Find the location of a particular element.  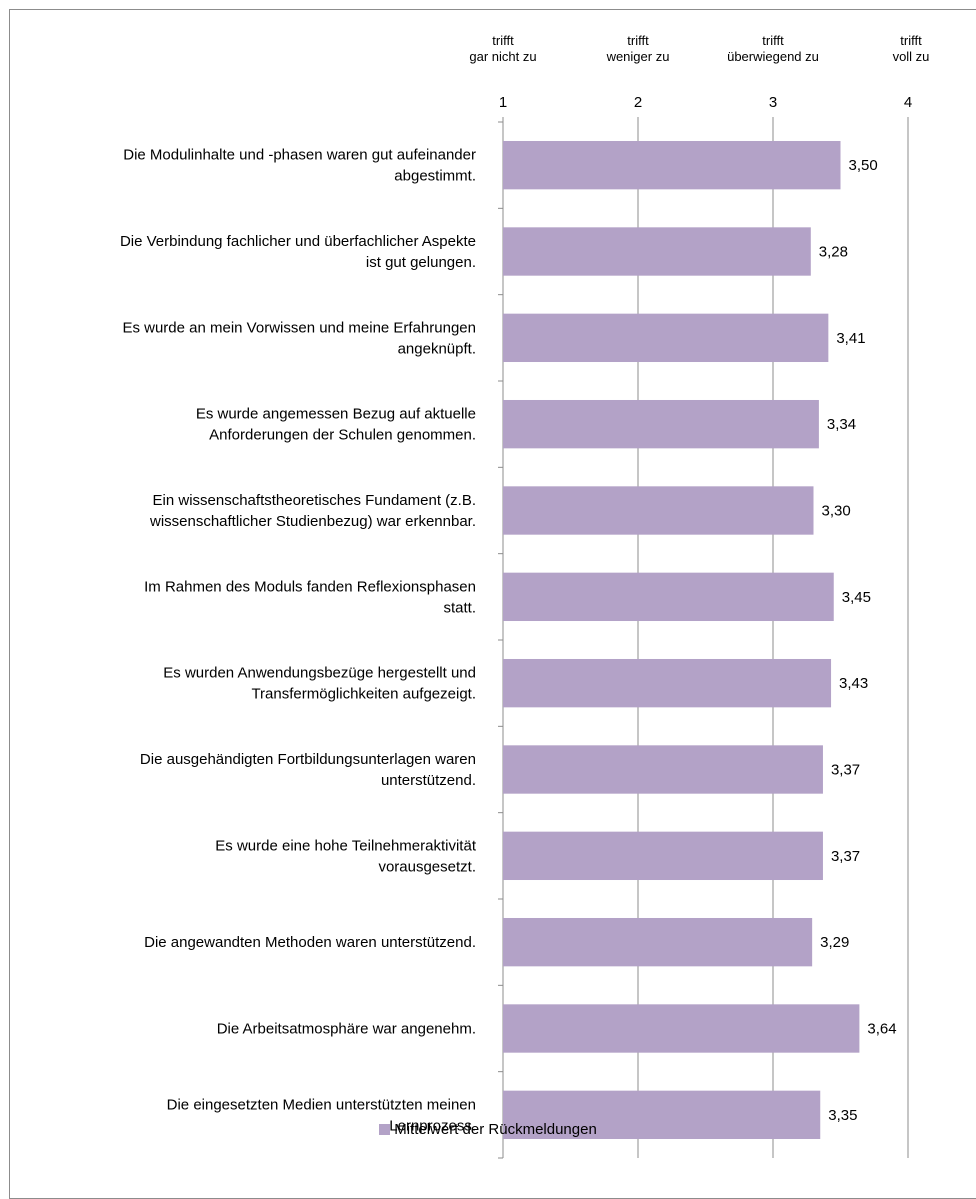

x-tick-label: 1 is located at coordinates (503, 102).